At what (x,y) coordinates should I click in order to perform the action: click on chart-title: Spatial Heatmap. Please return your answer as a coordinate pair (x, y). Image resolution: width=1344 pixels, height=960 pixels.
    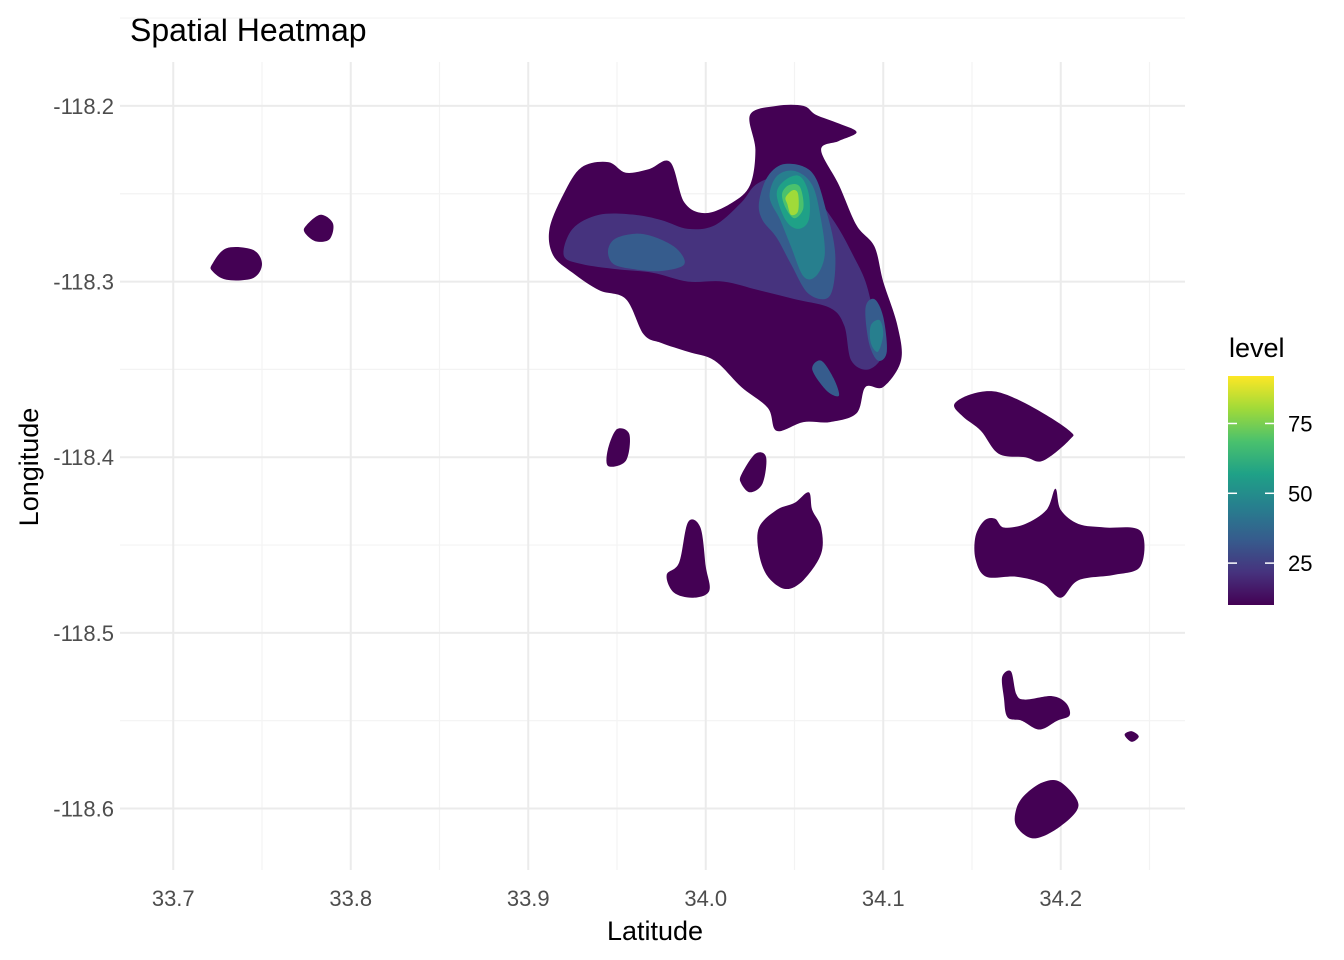
    Looking at the image, I should click on (248, 30).